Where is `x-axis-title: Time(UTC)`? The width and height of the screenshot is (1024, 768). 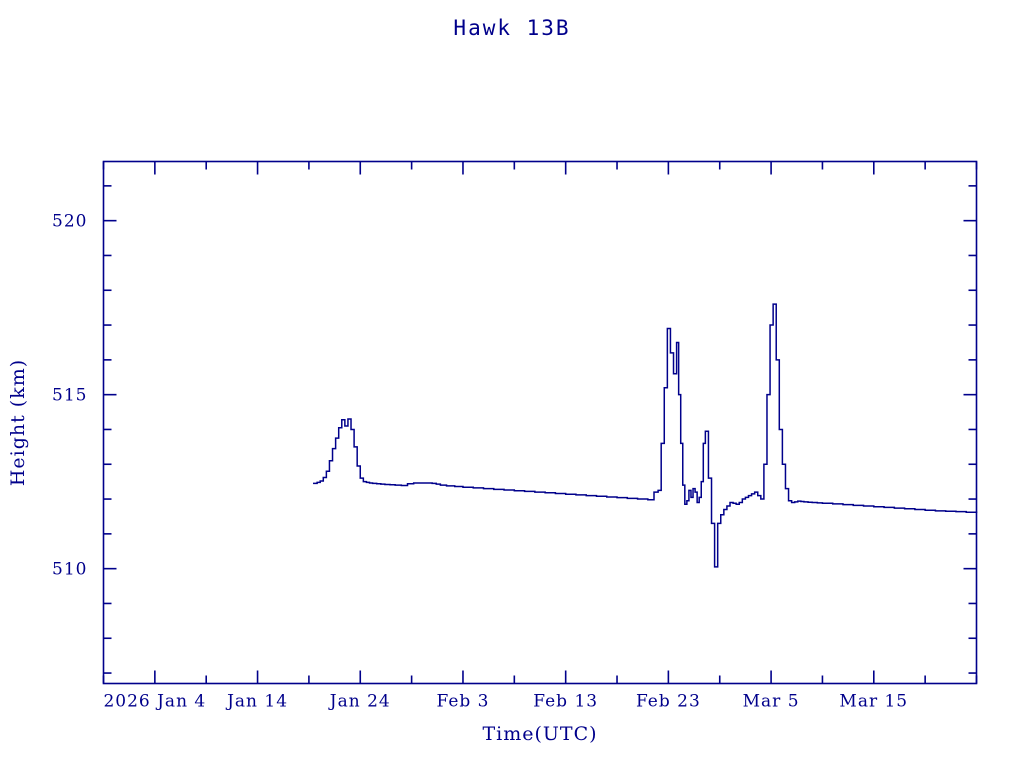 x-axis-title: Time(UTC) is located at coordinates (539, 734).